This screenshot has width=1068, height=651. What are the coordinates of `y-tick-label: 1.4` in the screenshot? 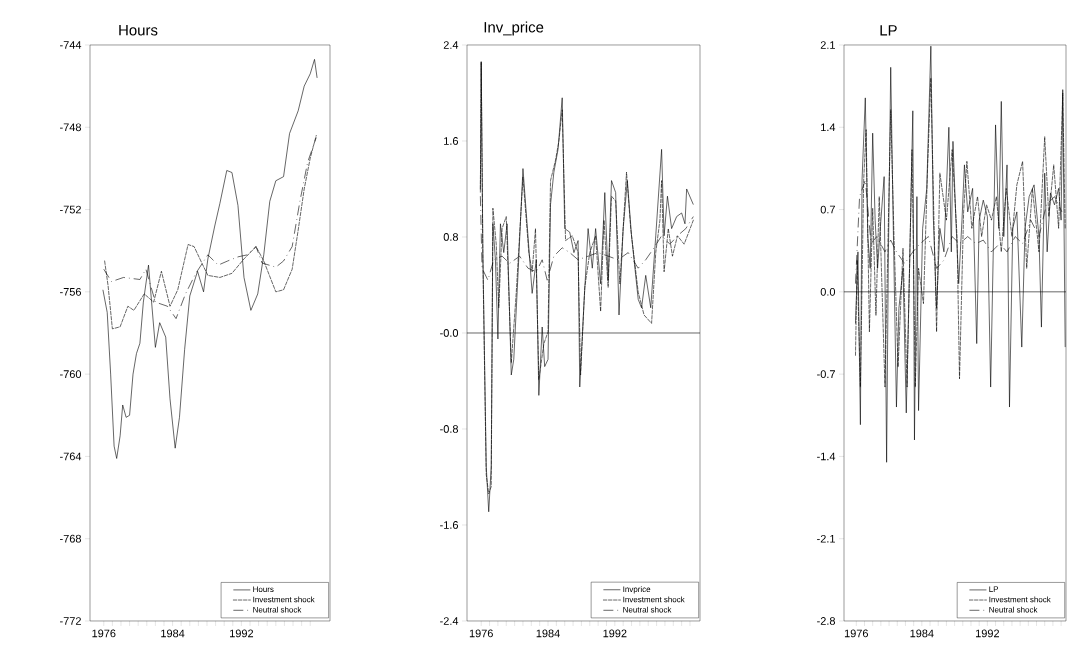 It's located at (828, 127).